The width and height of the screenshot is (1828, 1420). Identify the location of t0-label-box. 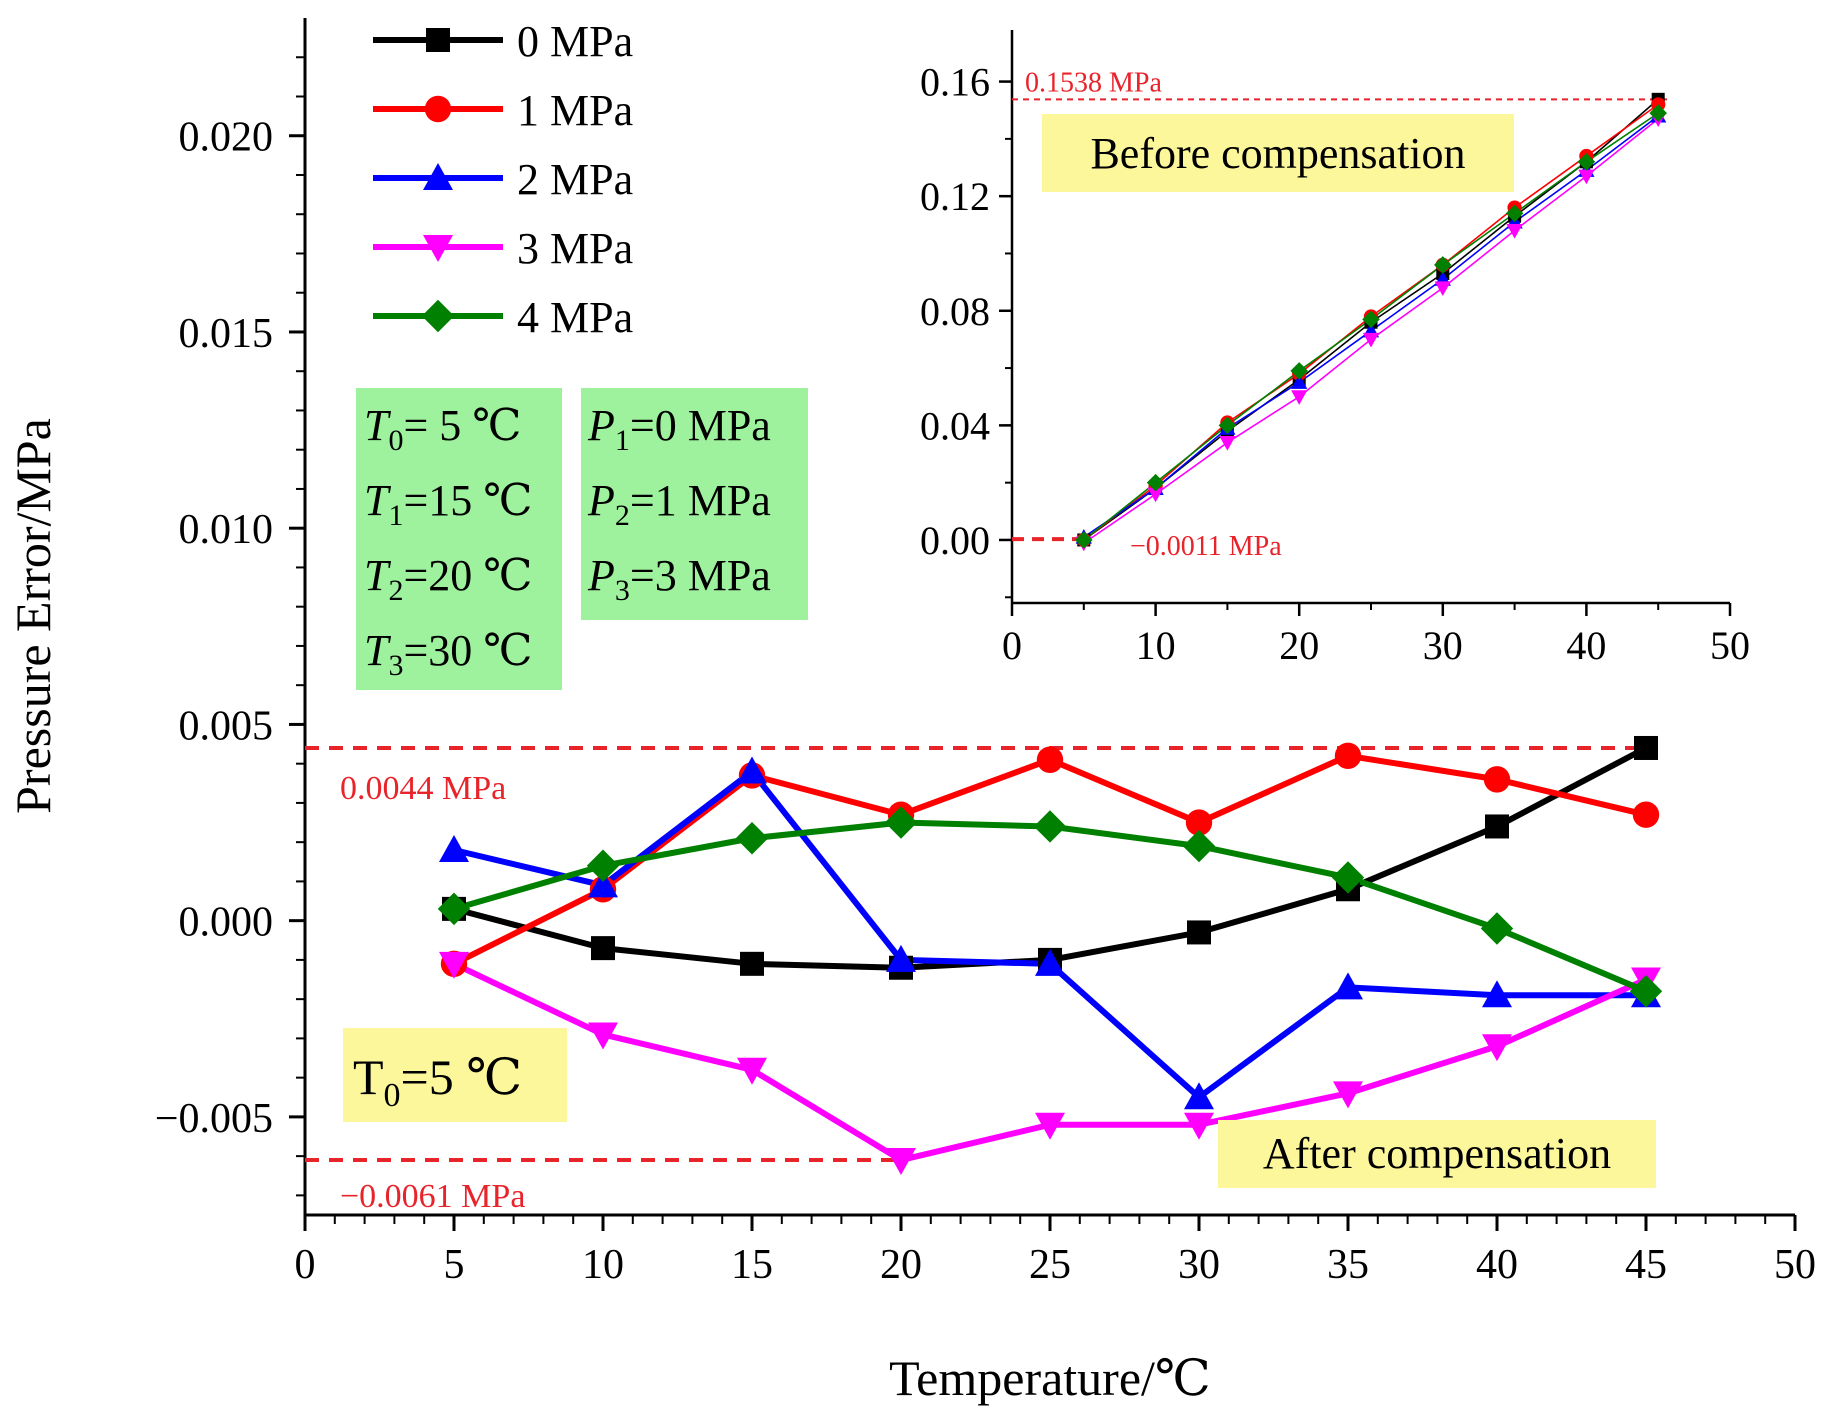
(455, 1075).